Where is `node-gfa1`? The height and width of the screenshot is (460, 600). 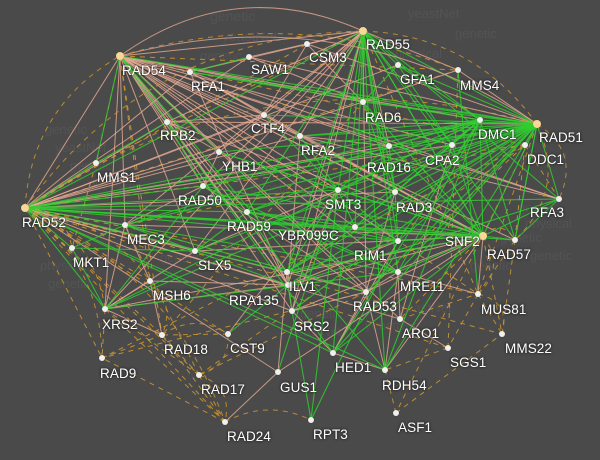 node-gfa1 is located at coordinates (398, 65).